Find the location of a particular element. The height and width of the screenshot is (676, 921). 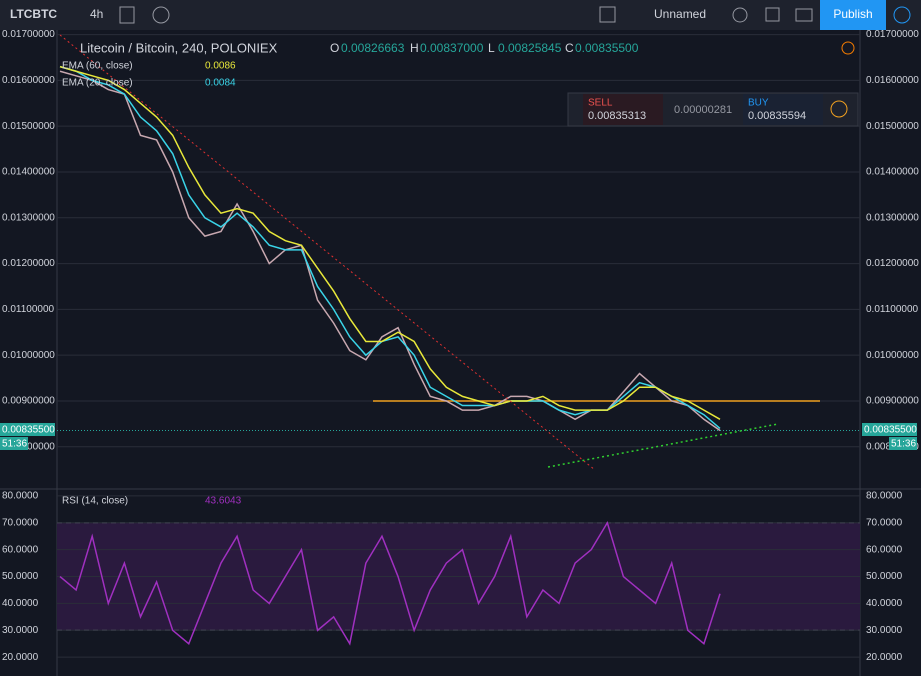

ema60-label: EMA (60, close) is located at coordinates (97, 66).